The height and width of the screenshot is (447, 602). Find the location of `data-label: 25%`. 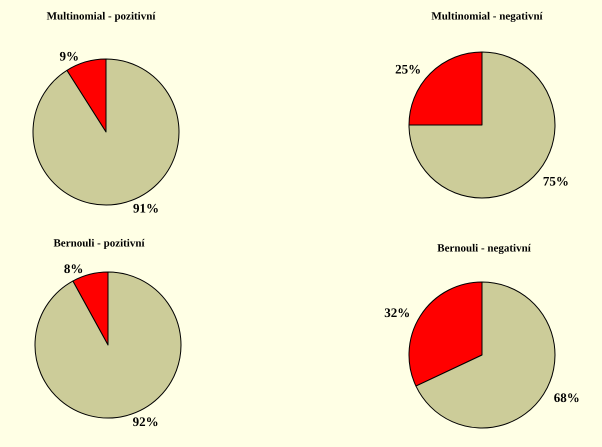

data-label: 25% is located at coordinates (408, 69).